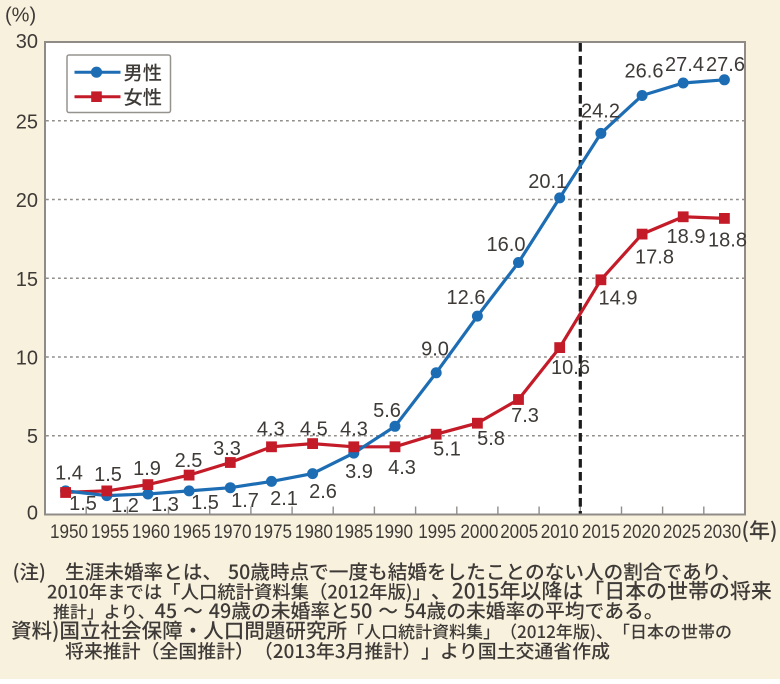 The height and width of the screenshot is (684, 780). I want to click on svg-text: 2025, so click(682, 532).